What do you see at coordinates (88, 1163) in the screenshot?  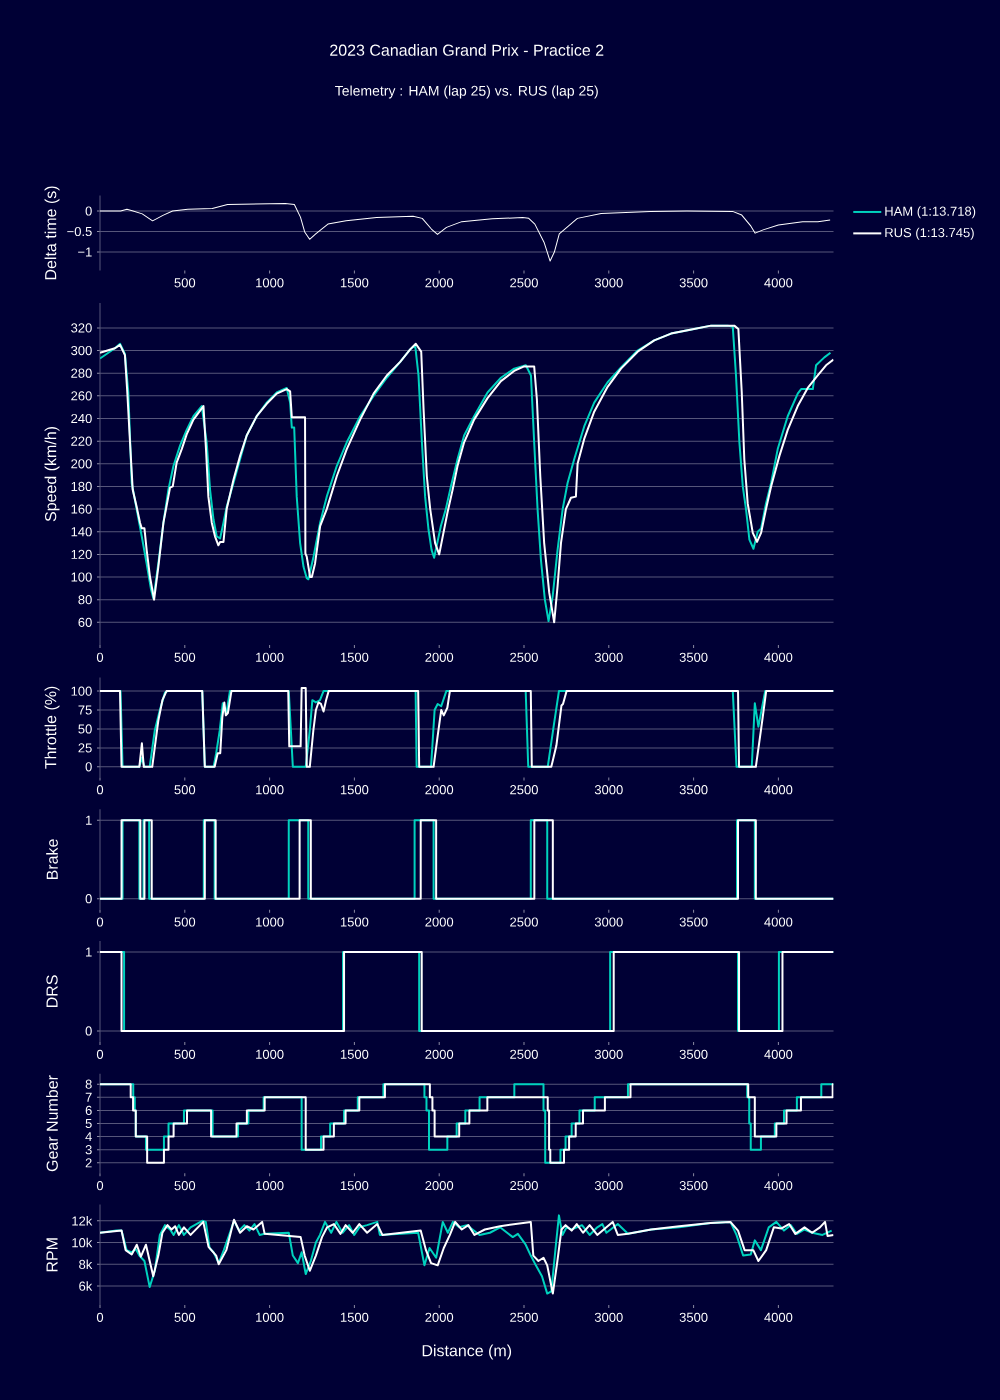 I see `y-tick-label: 2` at bounding box center [88, 1163].